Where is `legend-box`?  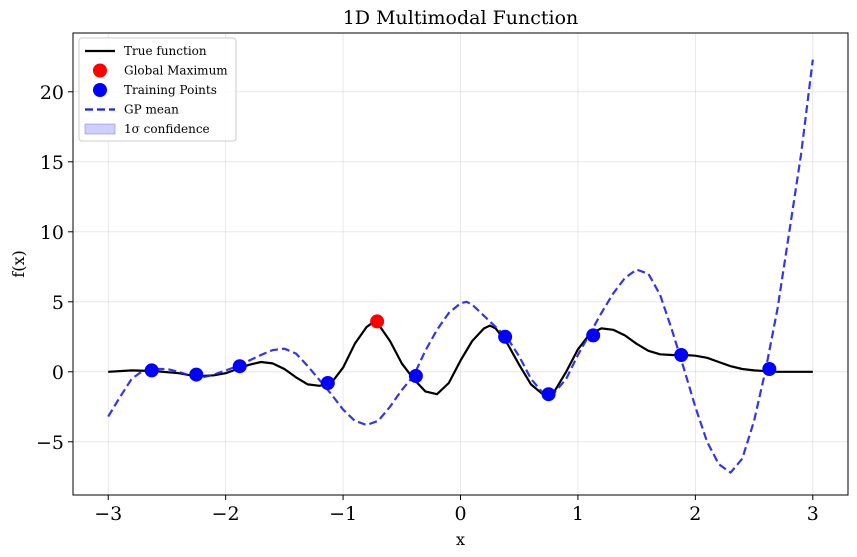 legend-box is located at coordinates (157, 89).